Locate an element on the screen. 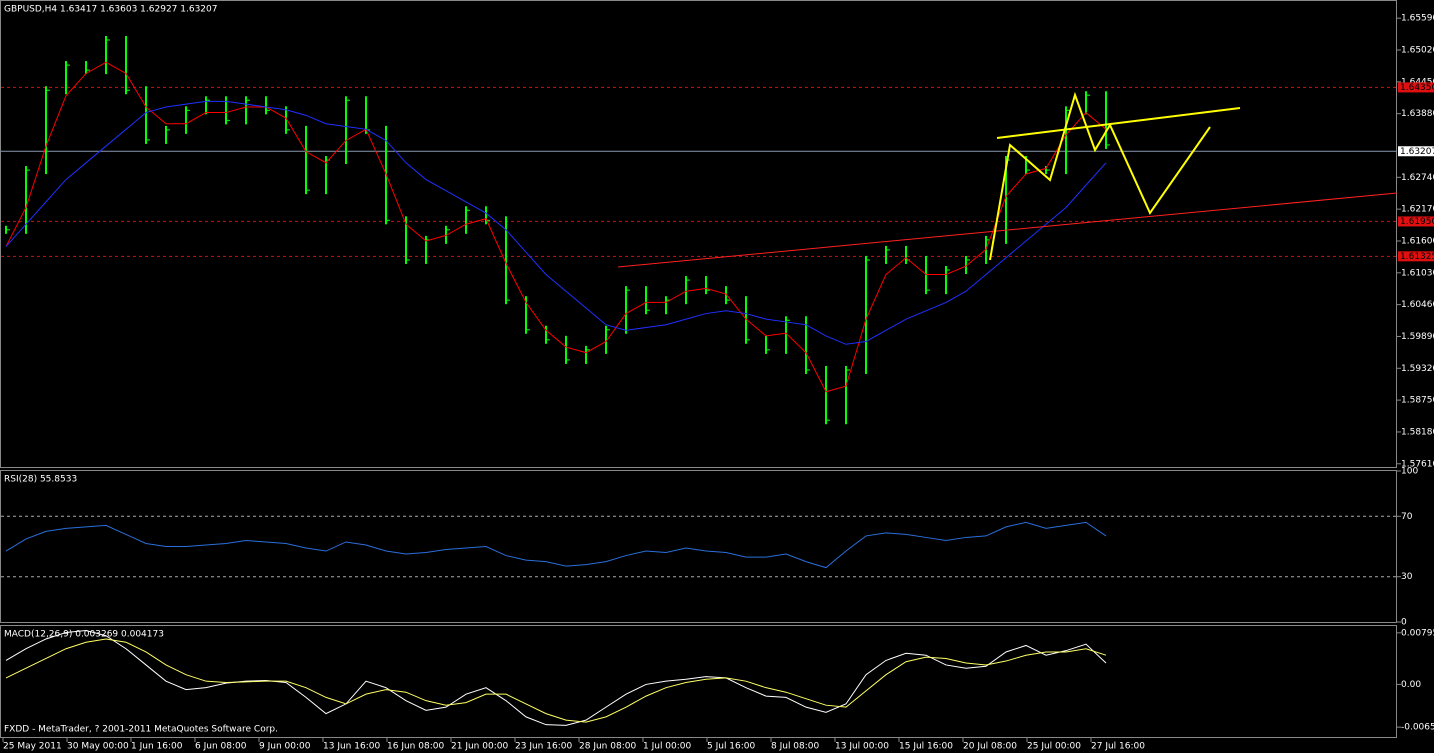 The width and height of the screenshot is (1434, 753). x-tick-label: 1 Jul 00:00 is located at coordinates (667, 747).